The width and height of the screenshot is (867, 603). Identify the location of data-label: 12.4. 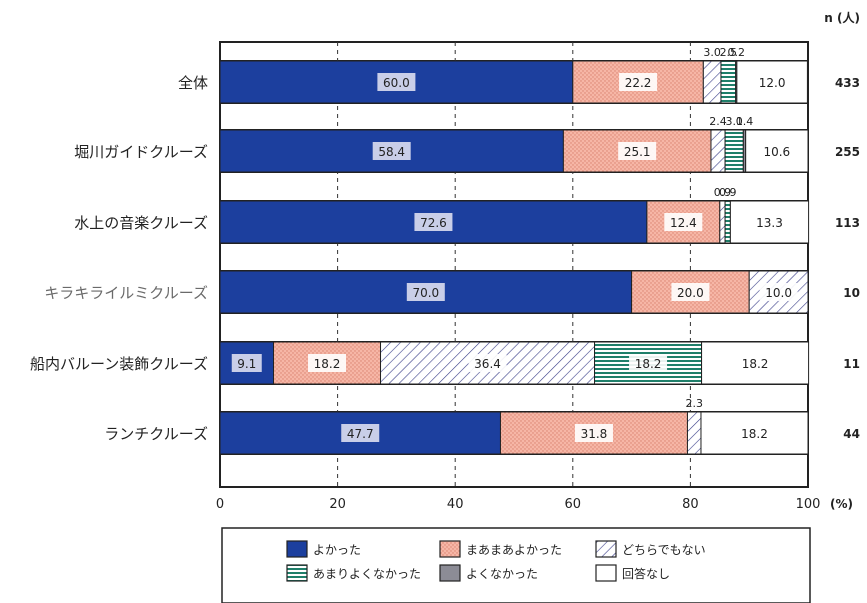
(683, 223).